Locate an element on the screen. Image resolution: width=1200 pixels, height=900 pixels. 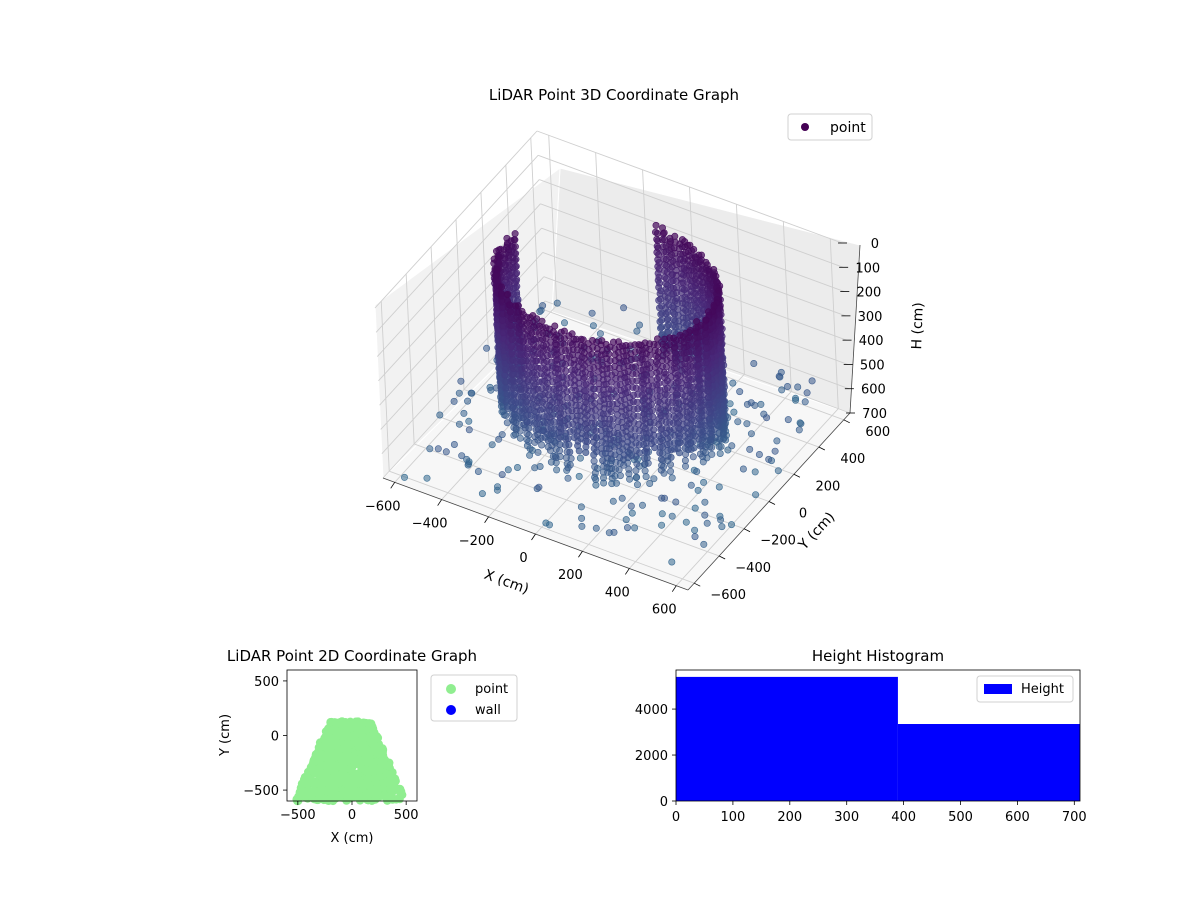
x-tick-label: 500 is located at coordinates (406, 815).